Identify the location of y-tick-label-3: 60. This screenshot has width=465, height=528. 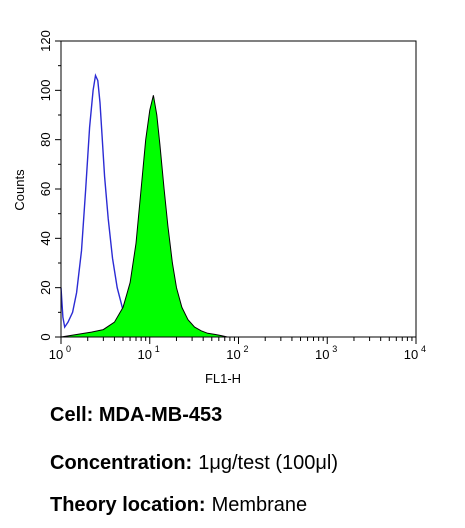
(45, 189).